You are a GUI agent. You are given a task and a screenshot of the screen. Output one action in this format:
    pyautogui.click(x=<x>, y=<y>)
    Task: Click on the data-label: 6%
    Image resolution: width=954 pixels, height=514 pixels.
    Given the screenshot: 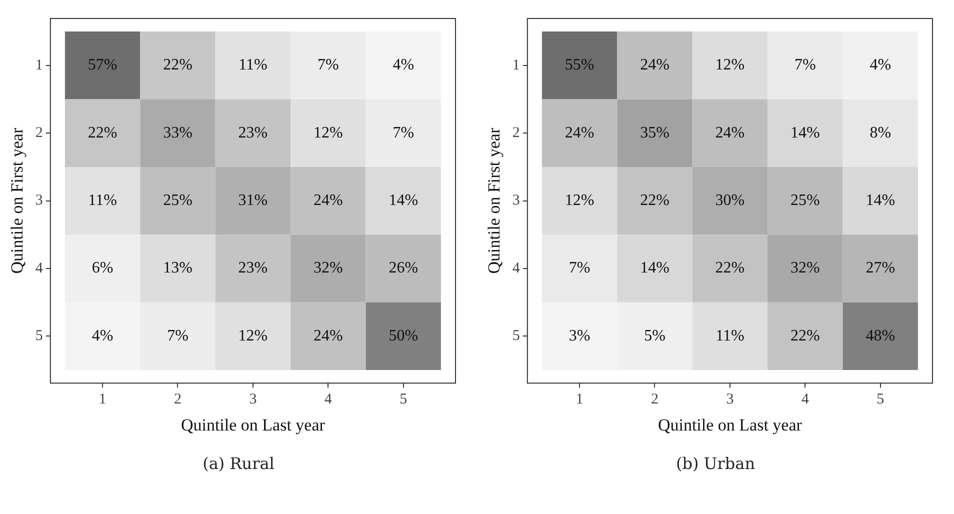 What is the action you would take?
    pyautogui.click(x=102, y=268)
    